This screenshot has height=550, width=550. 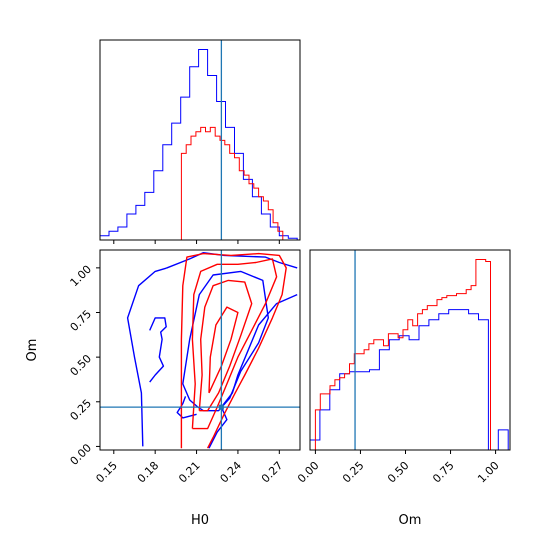 I want to click on joint-frame-bg, so click(x=200, y=350).